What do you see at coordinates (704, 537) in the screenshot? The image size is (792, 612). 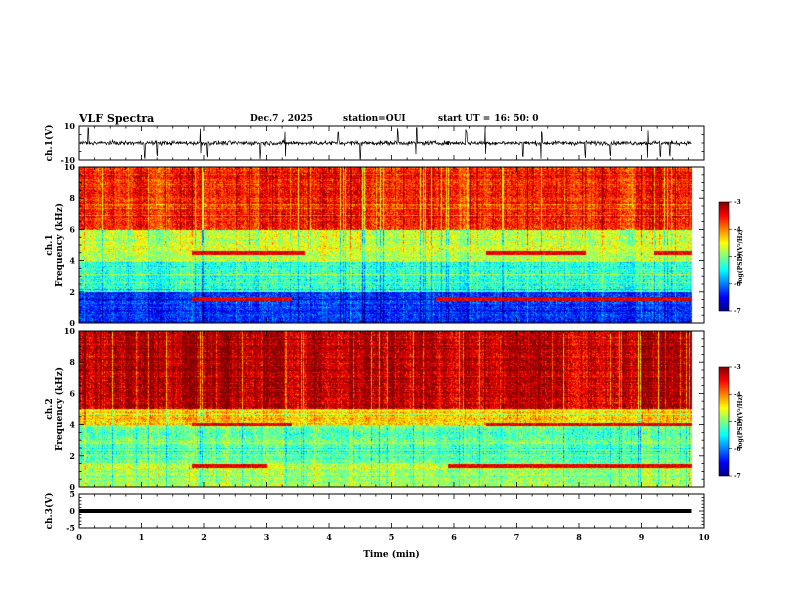 I see `x-tick-label: 10` at bounding box center [704, 537].